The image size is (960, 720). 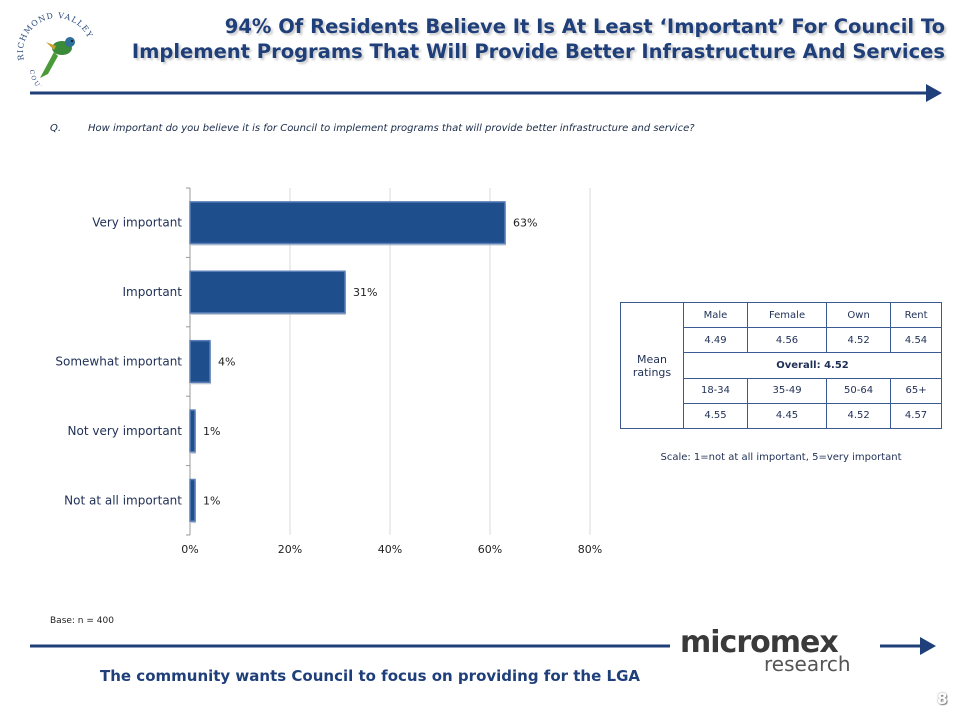 What do you see at coordinates (916, 416) in the screenshot?
I see `table-value-age-65-plus: 4.57` at bounding box center [916, 416].